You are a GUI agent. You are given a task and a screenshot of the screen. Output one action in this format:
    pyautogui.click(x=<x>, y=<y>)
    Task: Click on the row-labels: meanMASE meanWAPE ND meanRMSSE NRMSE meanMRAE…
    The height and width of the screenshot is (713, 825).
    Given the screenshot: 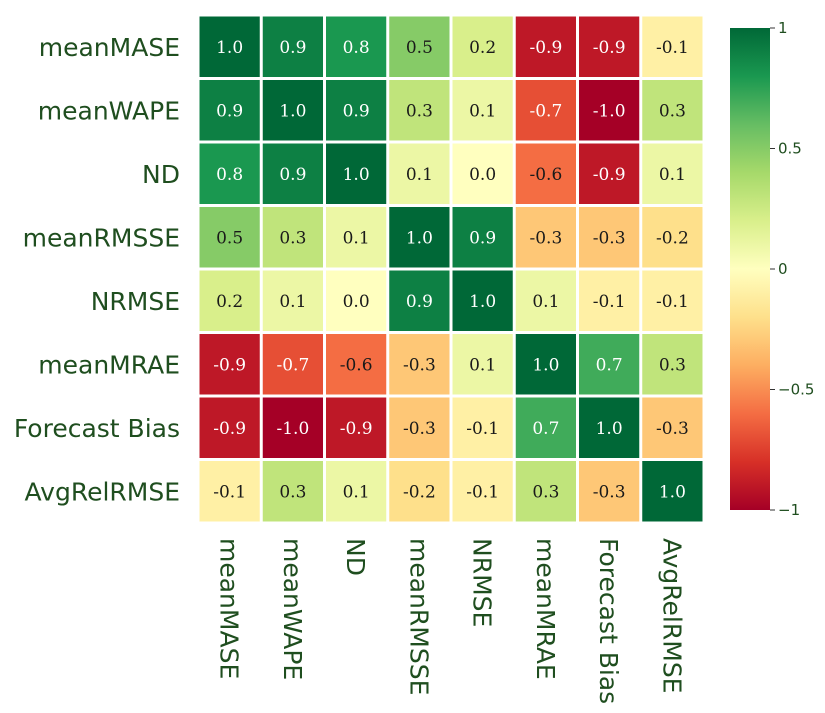 What is the action you would take?
    pyautogui.click(x=97, y=270)
    